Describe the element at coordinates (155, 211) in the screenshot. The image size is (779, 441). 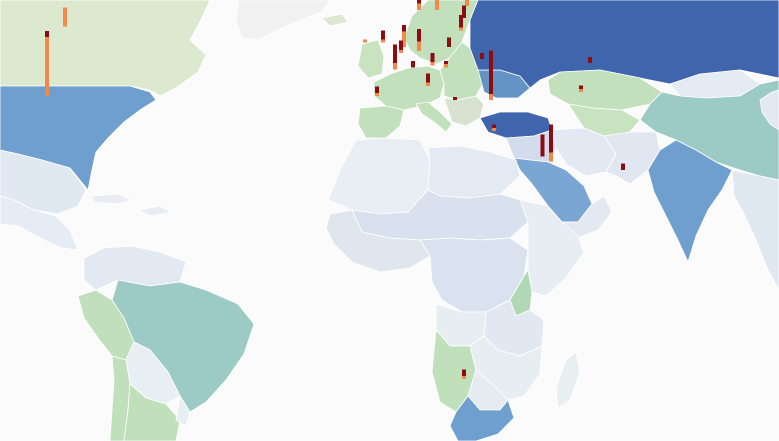
I see `region-caribbean-east` at that location.